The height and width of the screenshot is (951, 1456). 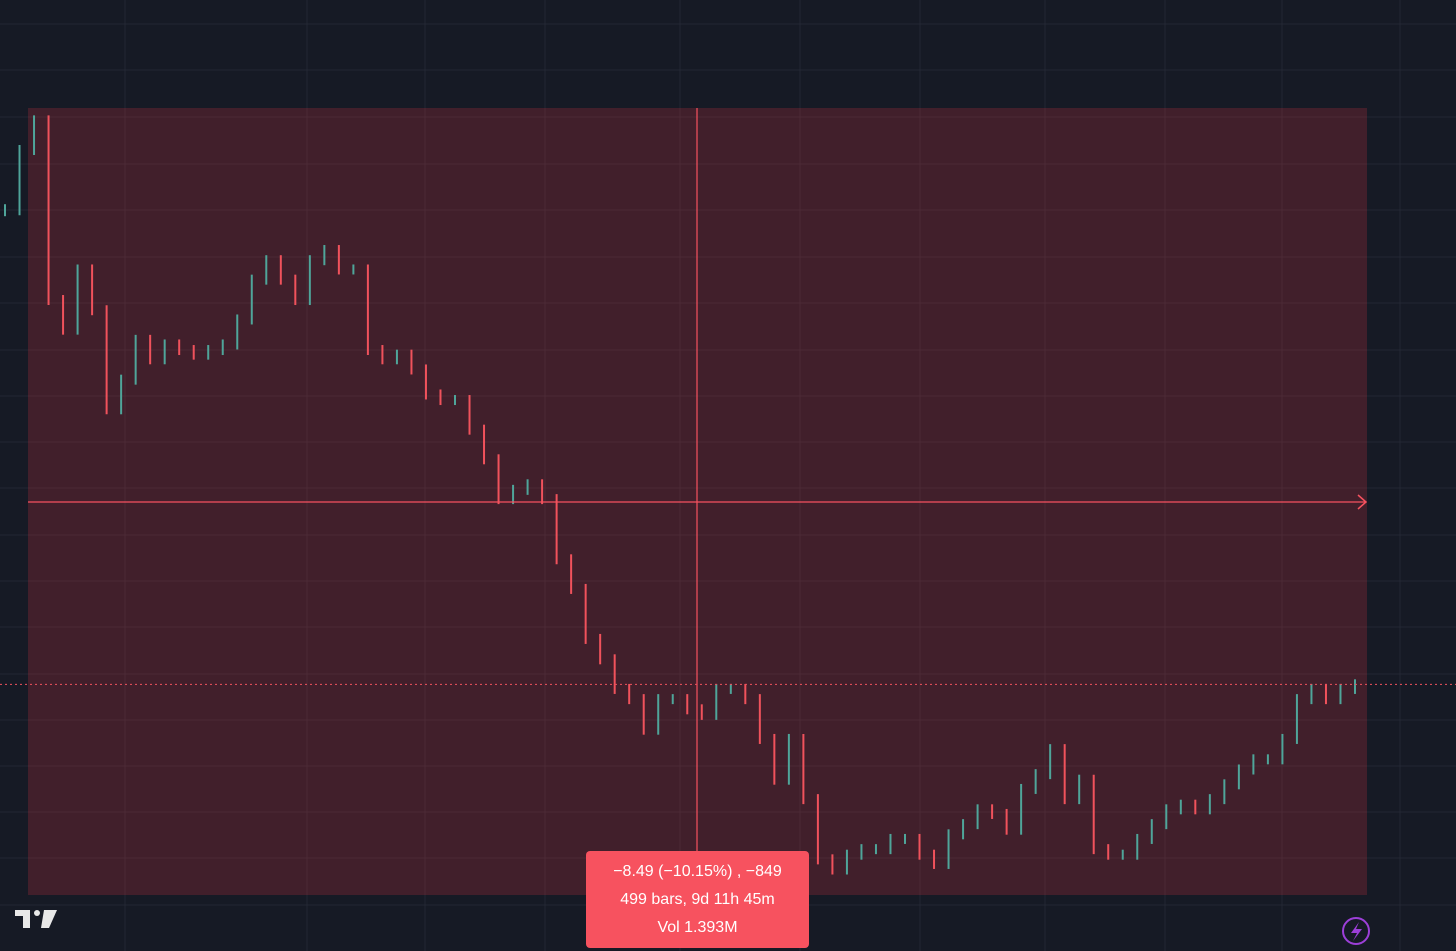 I want to click on measure-bars: 499 bars, 9d 11h 45m, so click(x=697, y=899).